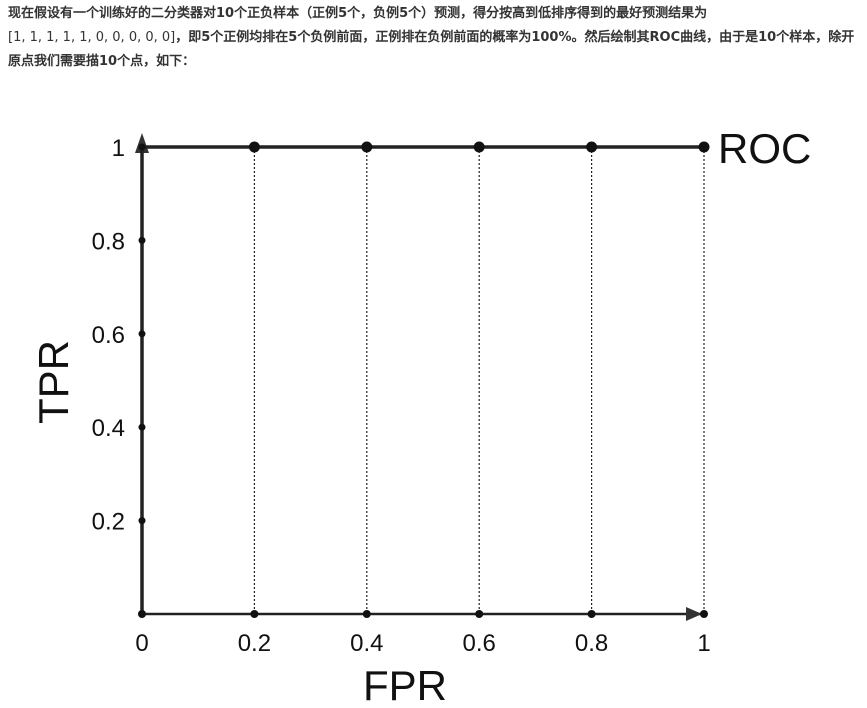 This screenshot has height=708, width=867. I want to click on x-tick-label-2: 0.4, so click(366, 643).